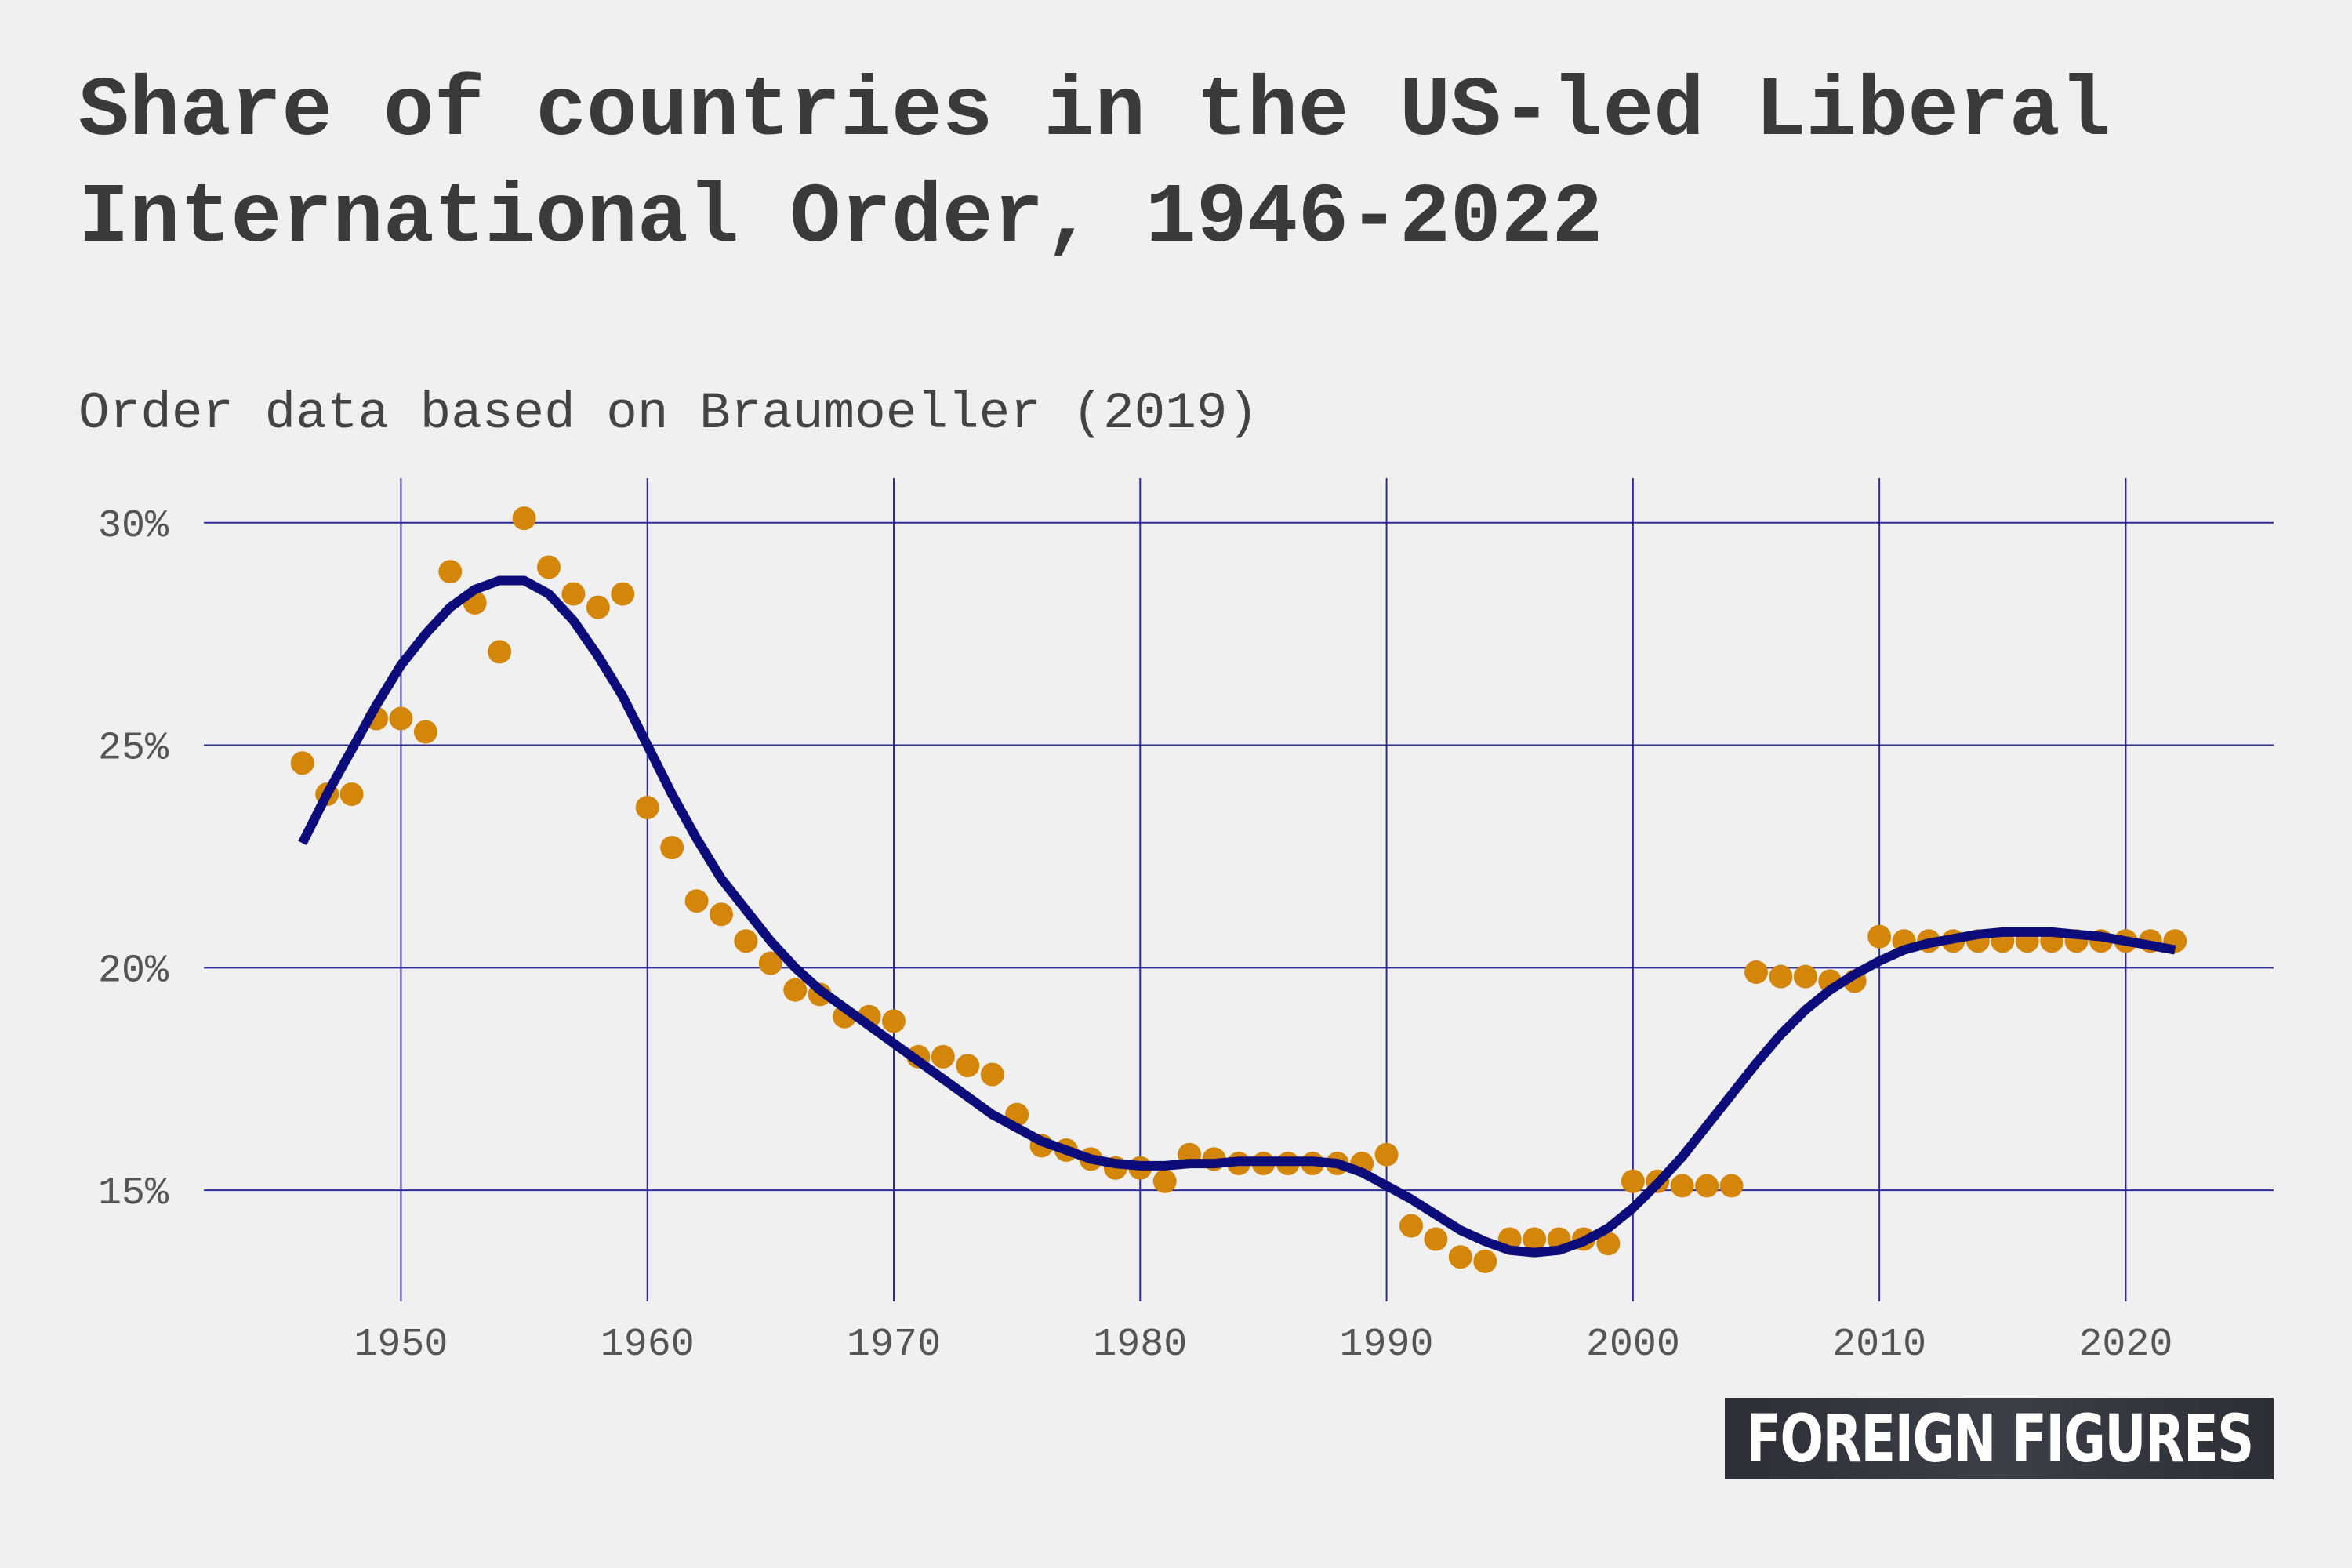 Image resolution: width=2352 pixels, height=1568 pixels. Describe the element at coordinates (668, 413) in the screenshot. I see `chart-subtitle: Order data based on Braumoeller (2019)` at that location.